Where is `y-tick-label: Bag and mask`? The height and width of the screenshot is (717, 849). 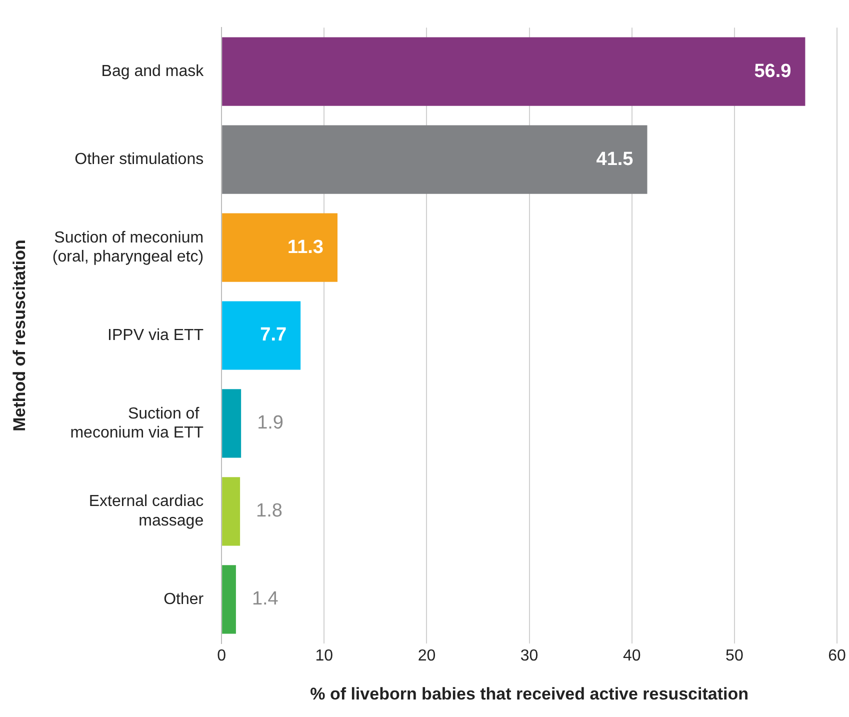 y-tick-label: Bag and mask is located at coordinates (153, 71).